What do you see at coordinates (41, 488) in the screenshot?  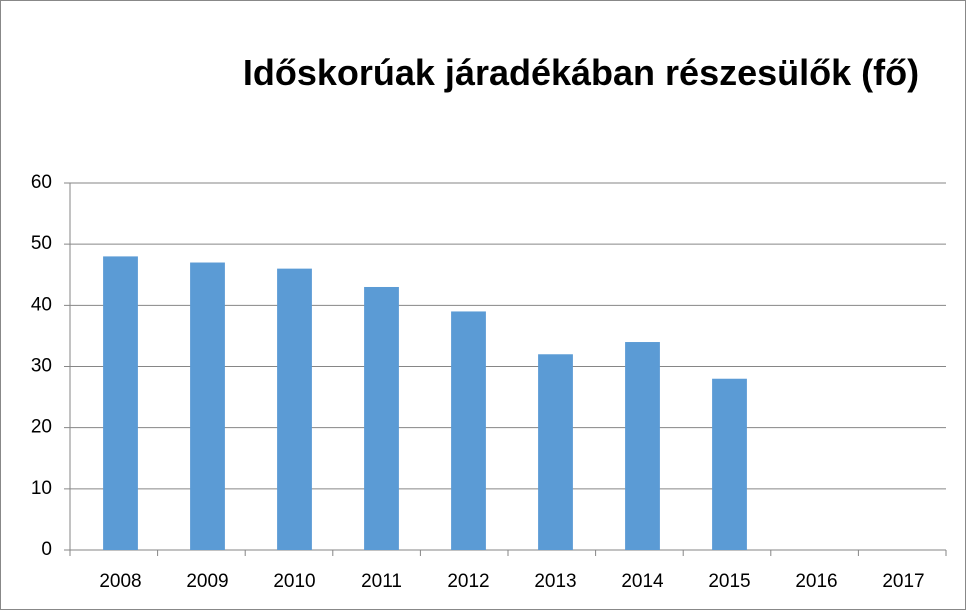 I see `y-tick-label: 10` at bounding box center [41, 488].